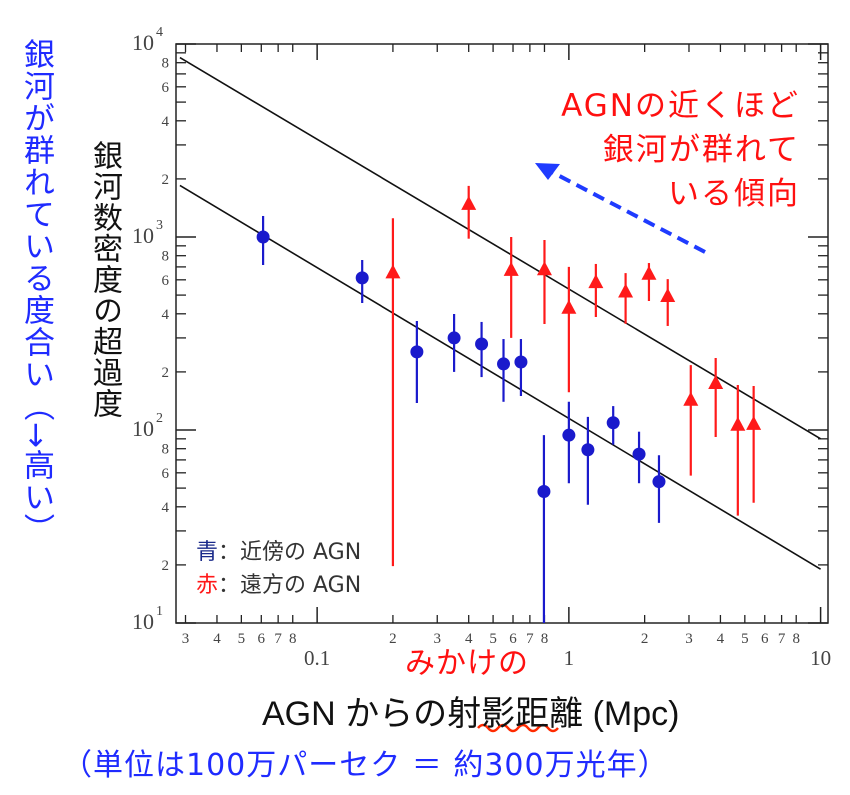  I want to click on trend-annotation-line-3: いる傾向, so click(734, 194).